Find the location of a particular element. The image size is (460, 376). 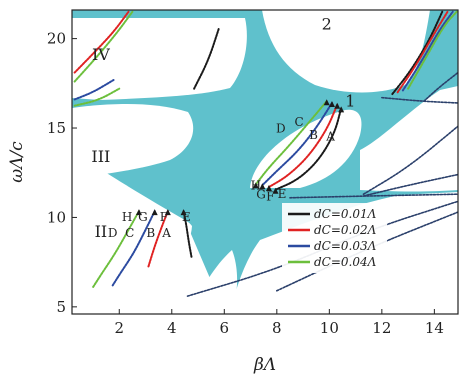

legend: dC=0.01Λ dC=0.02Λ dC=0.03Λ dC=0.04Λ is located at coordinates (334, 238).